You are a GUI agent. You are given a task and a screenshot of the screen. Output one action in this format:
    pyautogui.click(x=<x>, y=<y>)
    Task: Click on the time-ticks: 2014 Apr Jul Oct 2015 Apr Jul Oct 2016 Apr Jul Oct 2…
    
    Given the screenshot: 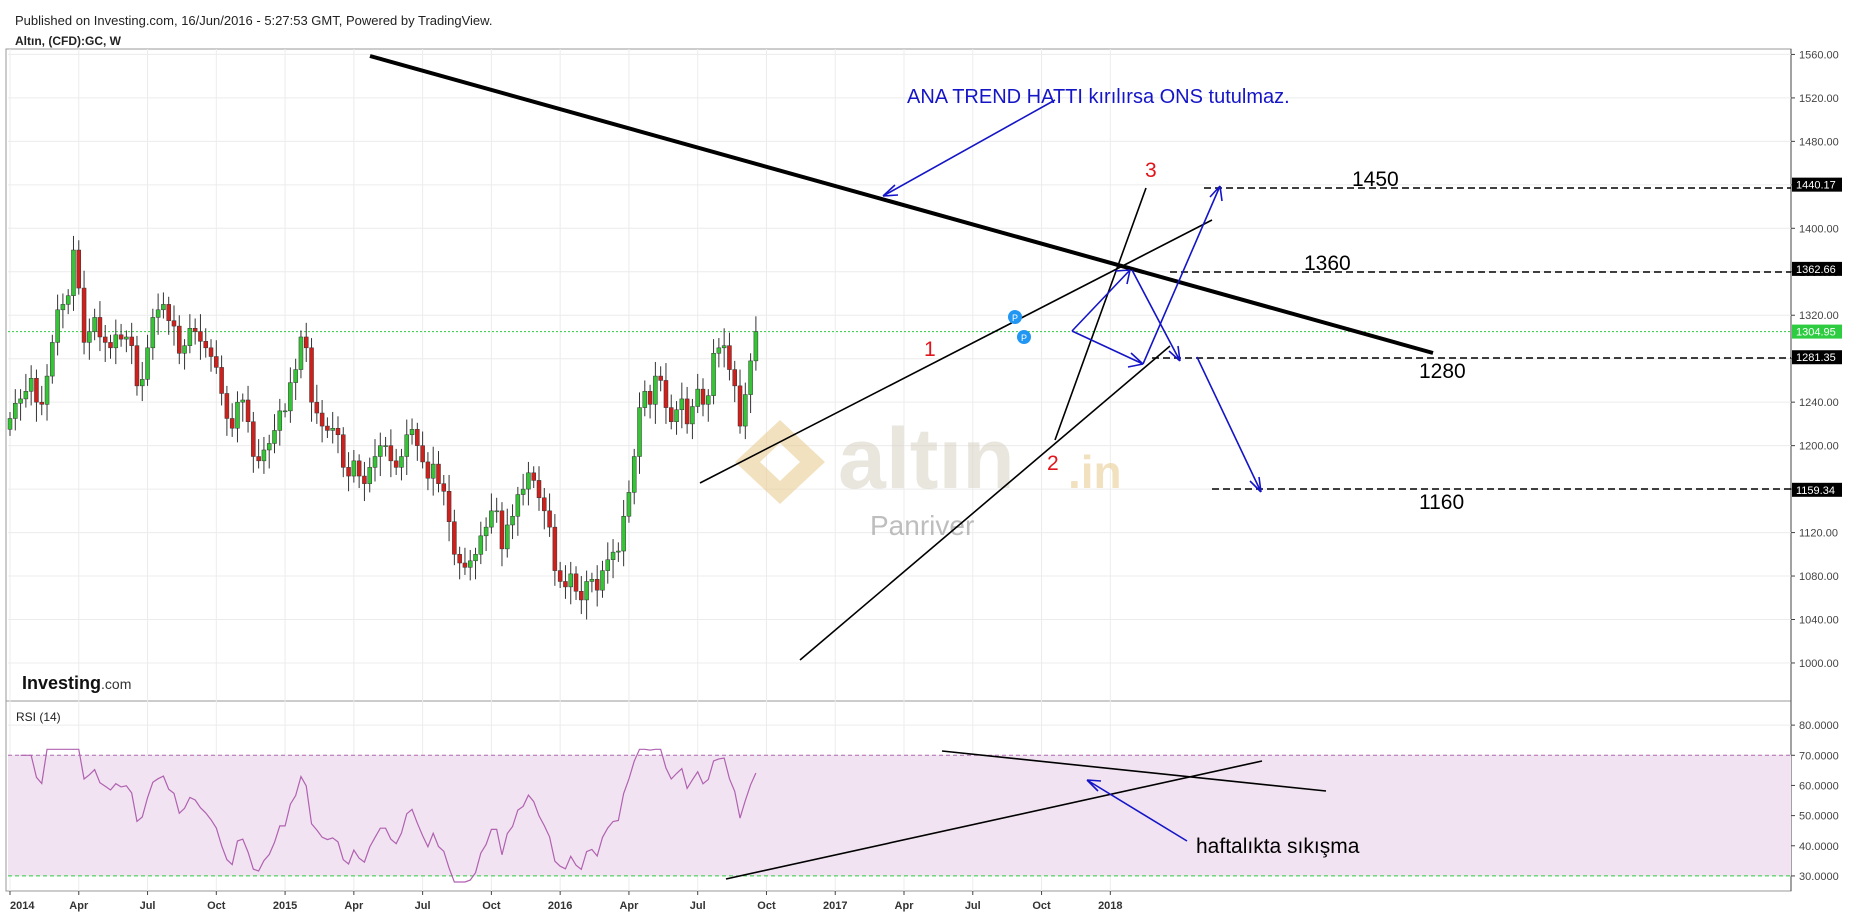 What is the action you would take?
    pyautogui.click(x=566, y=901)
    